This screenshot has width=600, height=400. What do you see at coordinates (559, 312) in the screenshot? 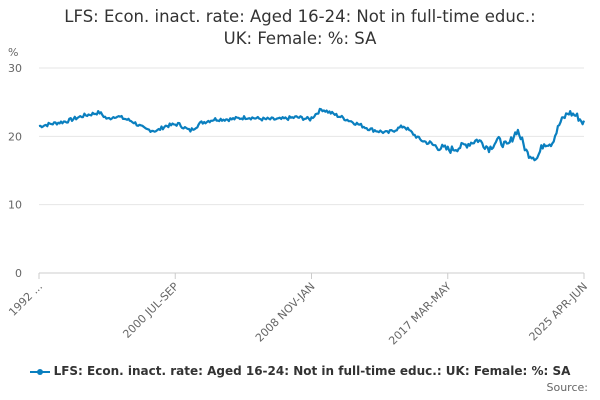
I see `x-tick-label: 2025 APR-JUN` at bounding box center [559, 312].